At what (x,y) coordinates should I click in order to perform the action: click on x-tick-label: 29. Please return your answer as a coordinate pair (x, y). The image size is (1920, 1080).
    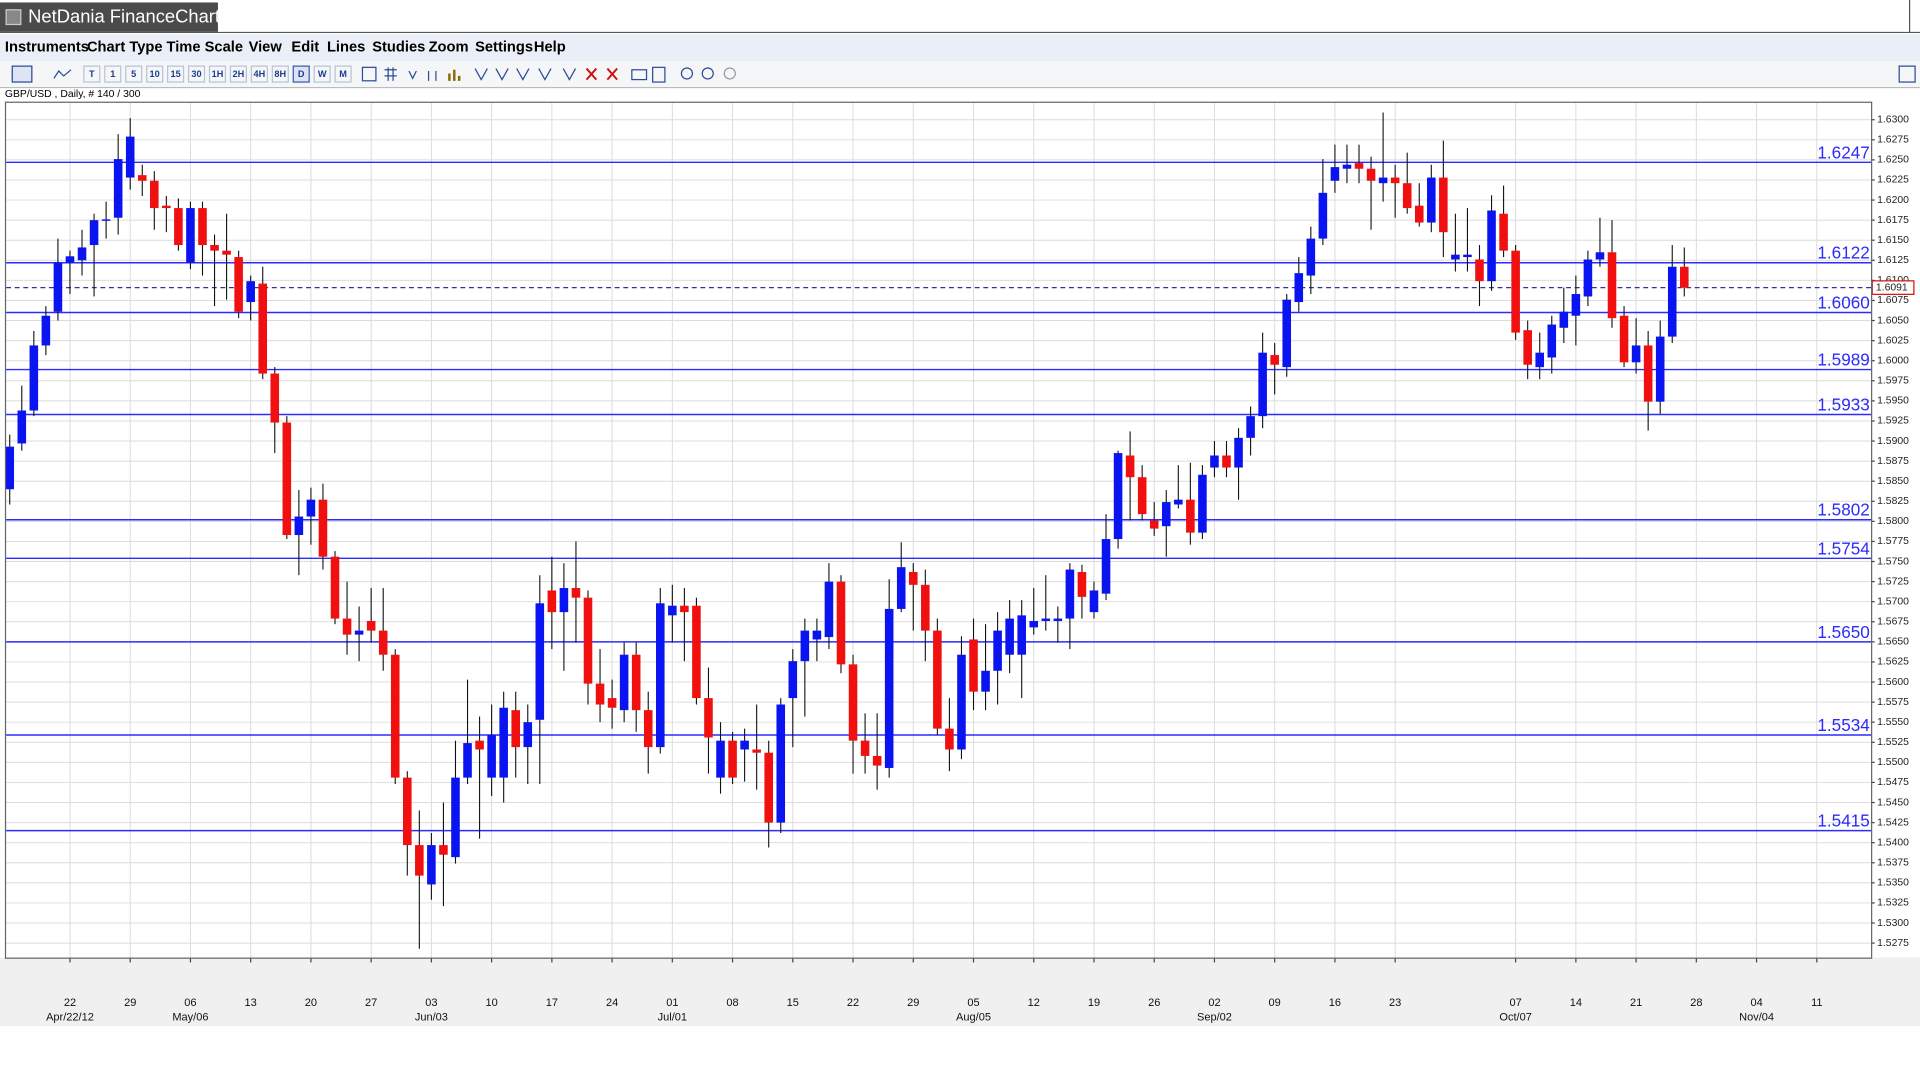
    Looking at the image, I should click on (913, 1003).